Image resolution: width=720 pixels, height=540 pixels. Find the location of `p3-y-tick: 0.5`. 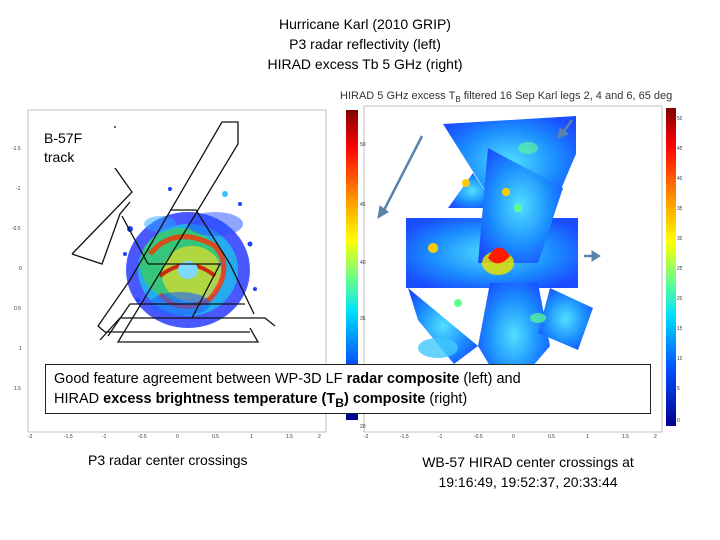

p3-y-tick: 0.5 is located at coordinates (17, 309).